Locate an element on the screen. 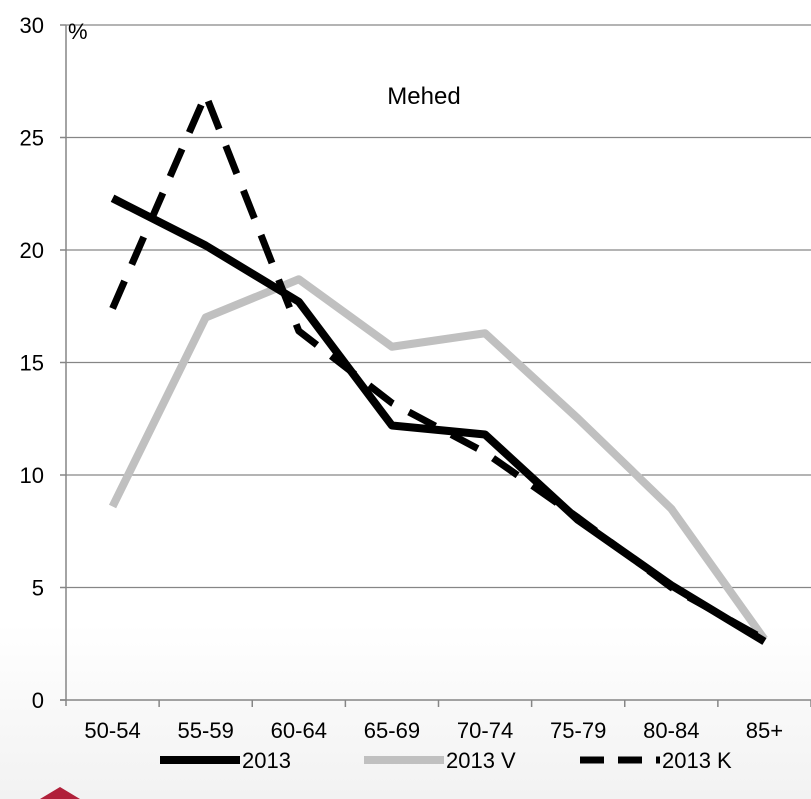 The width and height of the screenshot is (811, 799). x-tick-label: 80-84 is located at coordinates (671, 730).